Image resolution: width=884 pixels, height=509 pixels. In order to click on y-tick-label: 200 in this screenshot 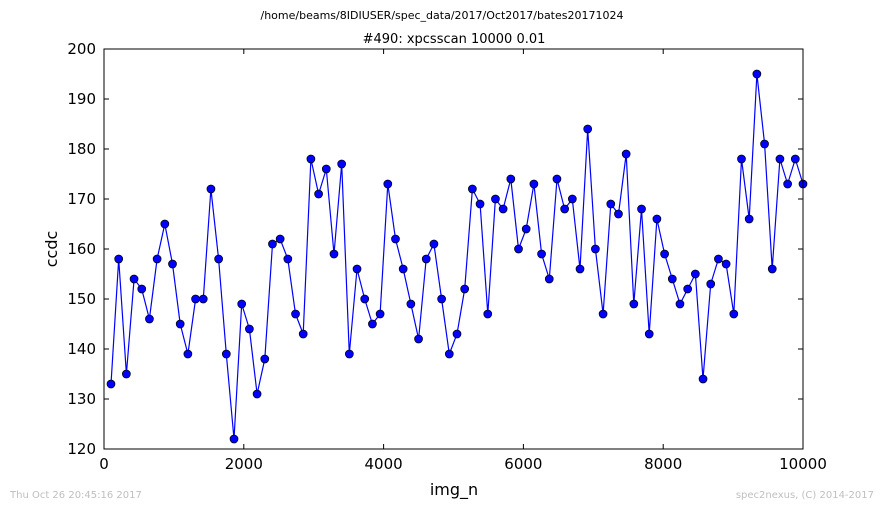, I will do `click(81, 49)`.